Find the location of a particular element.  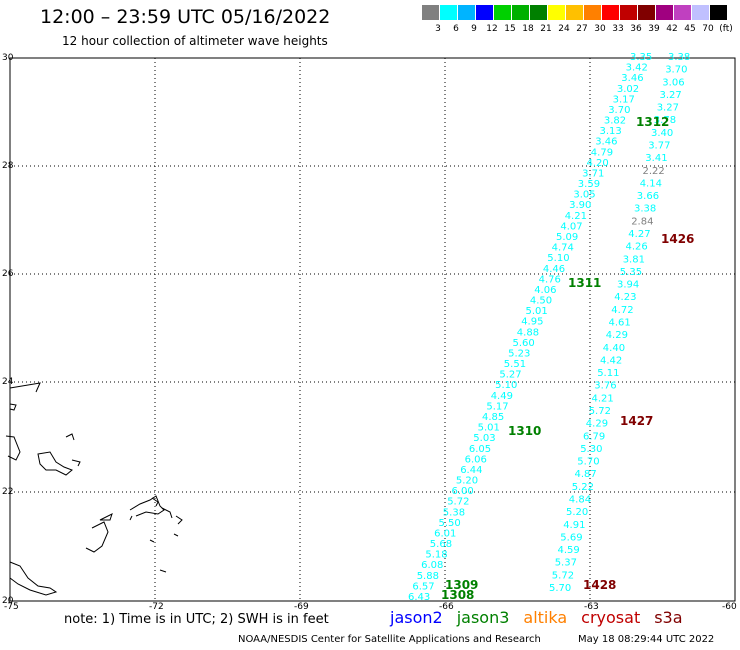

coastline-outline is located at coordinates (33, 578).